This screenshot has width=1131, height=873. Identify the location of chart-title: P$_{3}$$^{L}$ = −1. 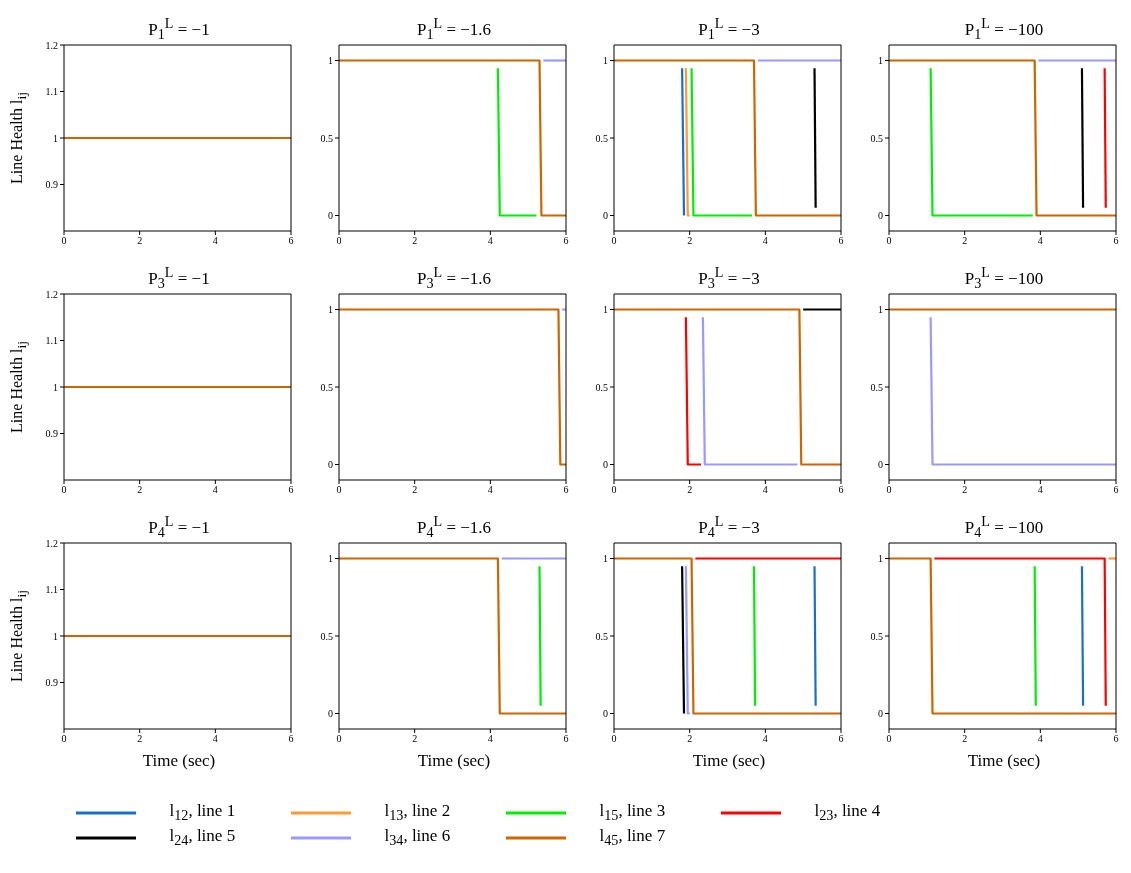
(179, 277).